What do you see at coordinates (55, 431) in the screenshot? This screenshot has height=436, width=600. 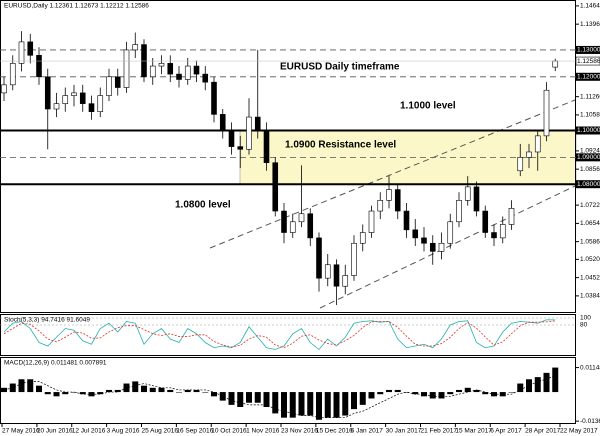 I see `x-tick-label: 20 Jun 2016` at bounding box center [55, 431].